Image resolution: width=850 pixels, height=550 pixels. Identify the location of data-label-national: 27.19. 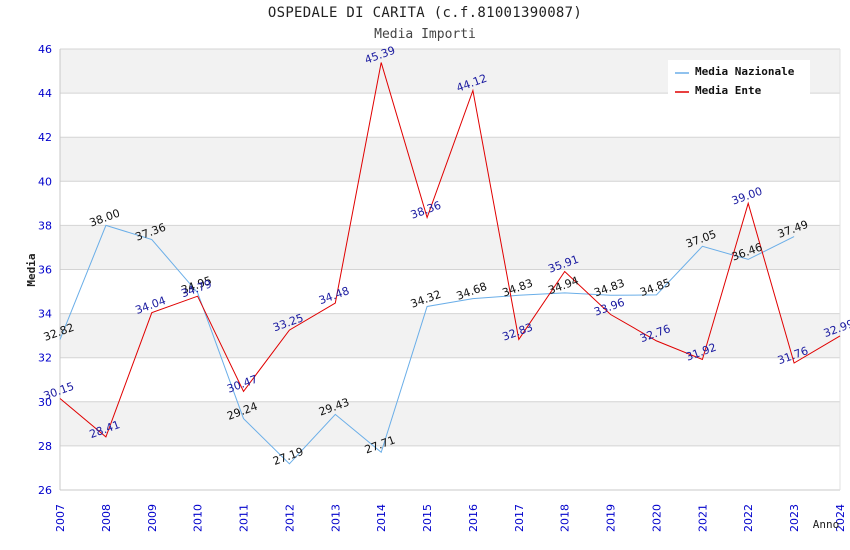
(288, 456).